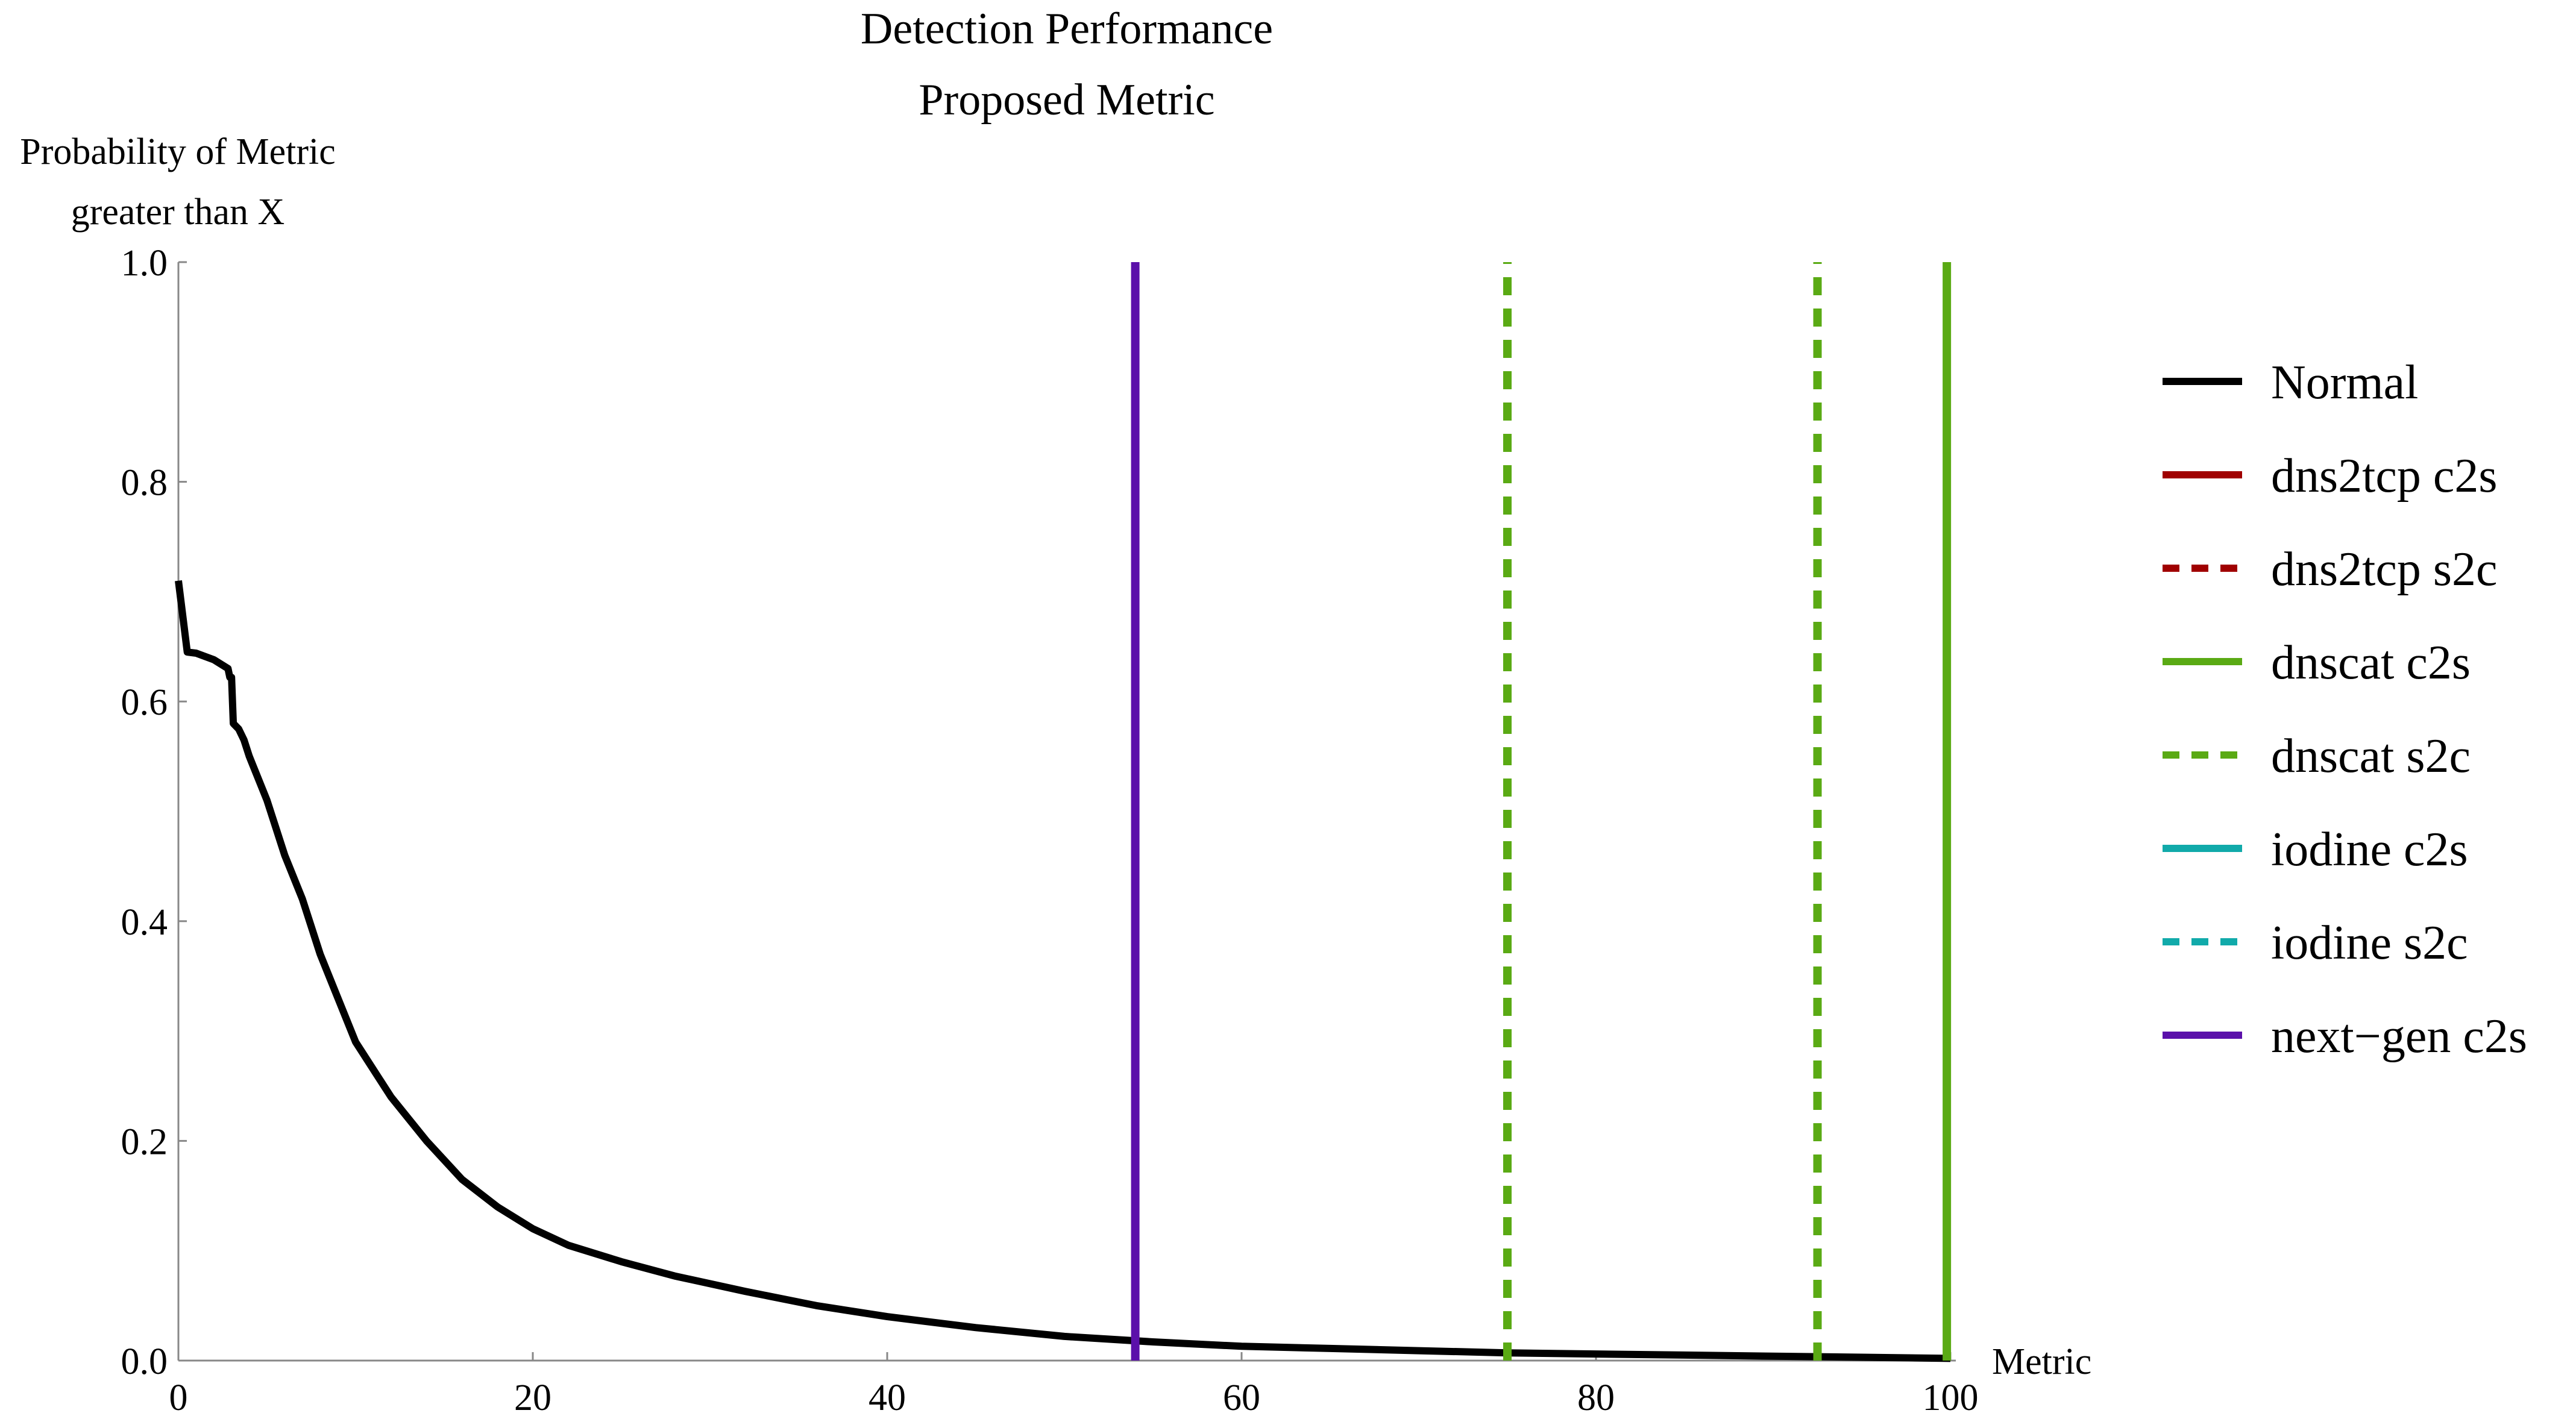  What do you see at coordinates (1067, 29) in the screenshot?
I see `chart-title: Detection Performance` at bounding box center [1067, 29].